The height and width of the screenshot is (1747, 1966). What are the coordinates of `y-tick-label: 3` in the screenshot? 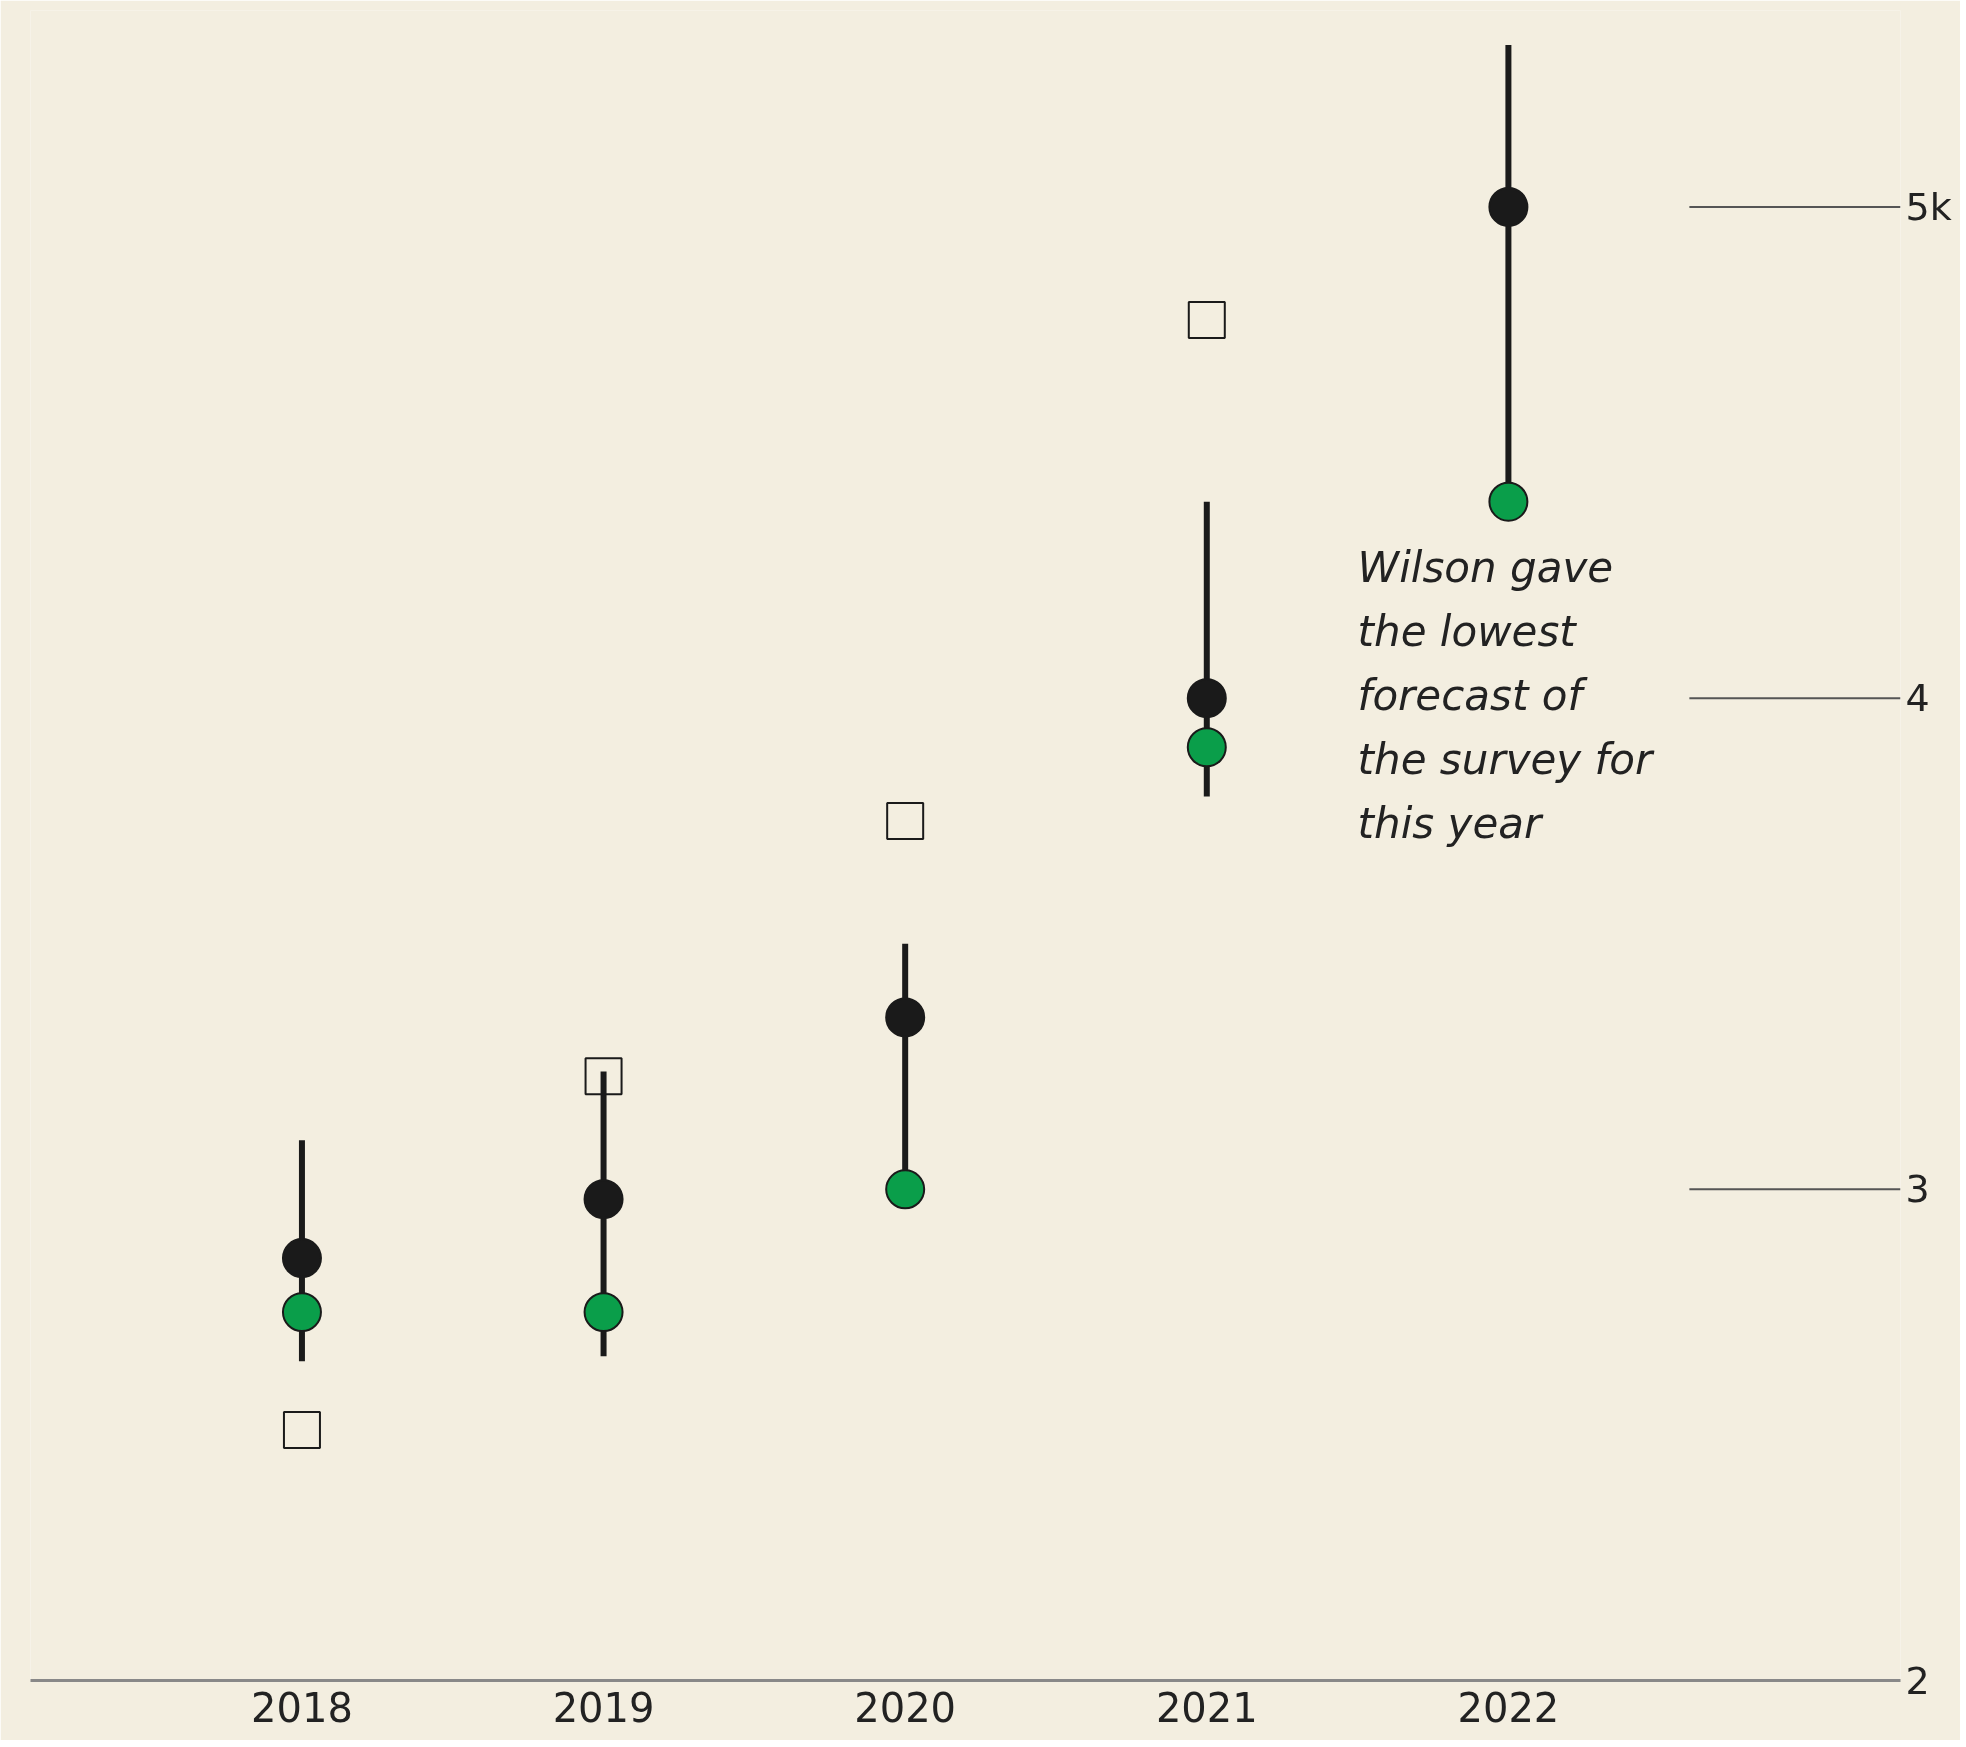 It's located at (1917, 1189).